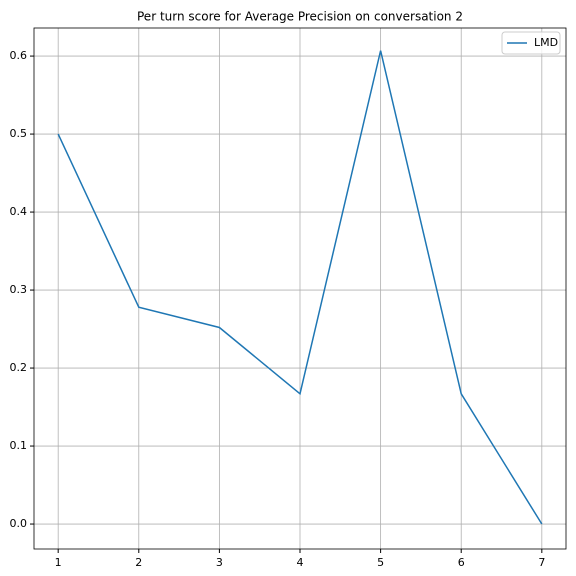 The height and width of the screenshot is (576, 576). Describe the element at coordinates (138, 562) in the screenshot. I see `x-tick-label: 2` at that location.